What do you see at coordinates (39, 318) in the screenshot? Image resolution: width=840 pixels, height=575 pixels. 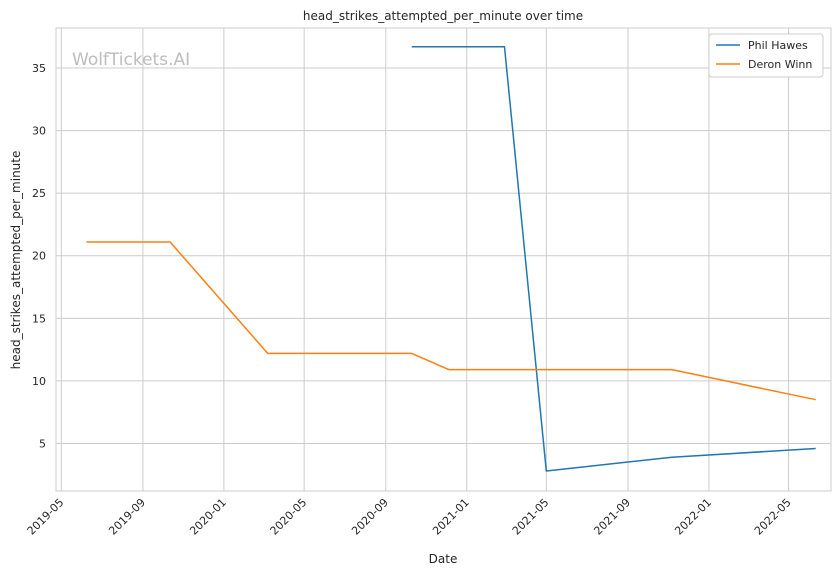 I see `y-tick-label: 15` at bounding box center [39, 318].